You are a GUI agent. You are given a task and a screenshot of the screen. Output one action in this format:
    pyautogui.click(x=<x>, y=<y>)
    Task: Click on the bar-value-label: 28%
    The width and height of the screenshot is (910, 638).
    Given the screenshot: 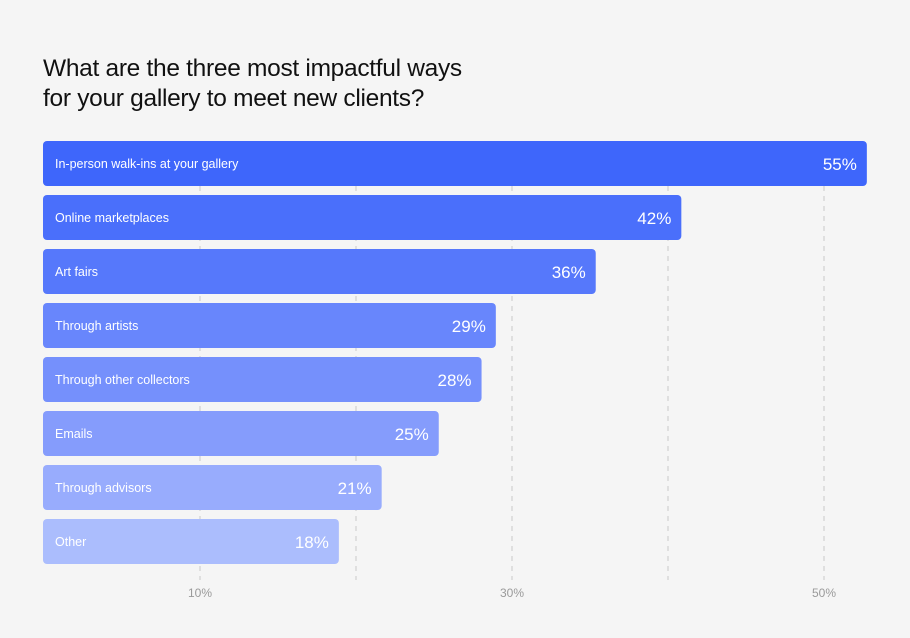 What is the action you would take?
    pyautogui.click(x=455, y=380)
    